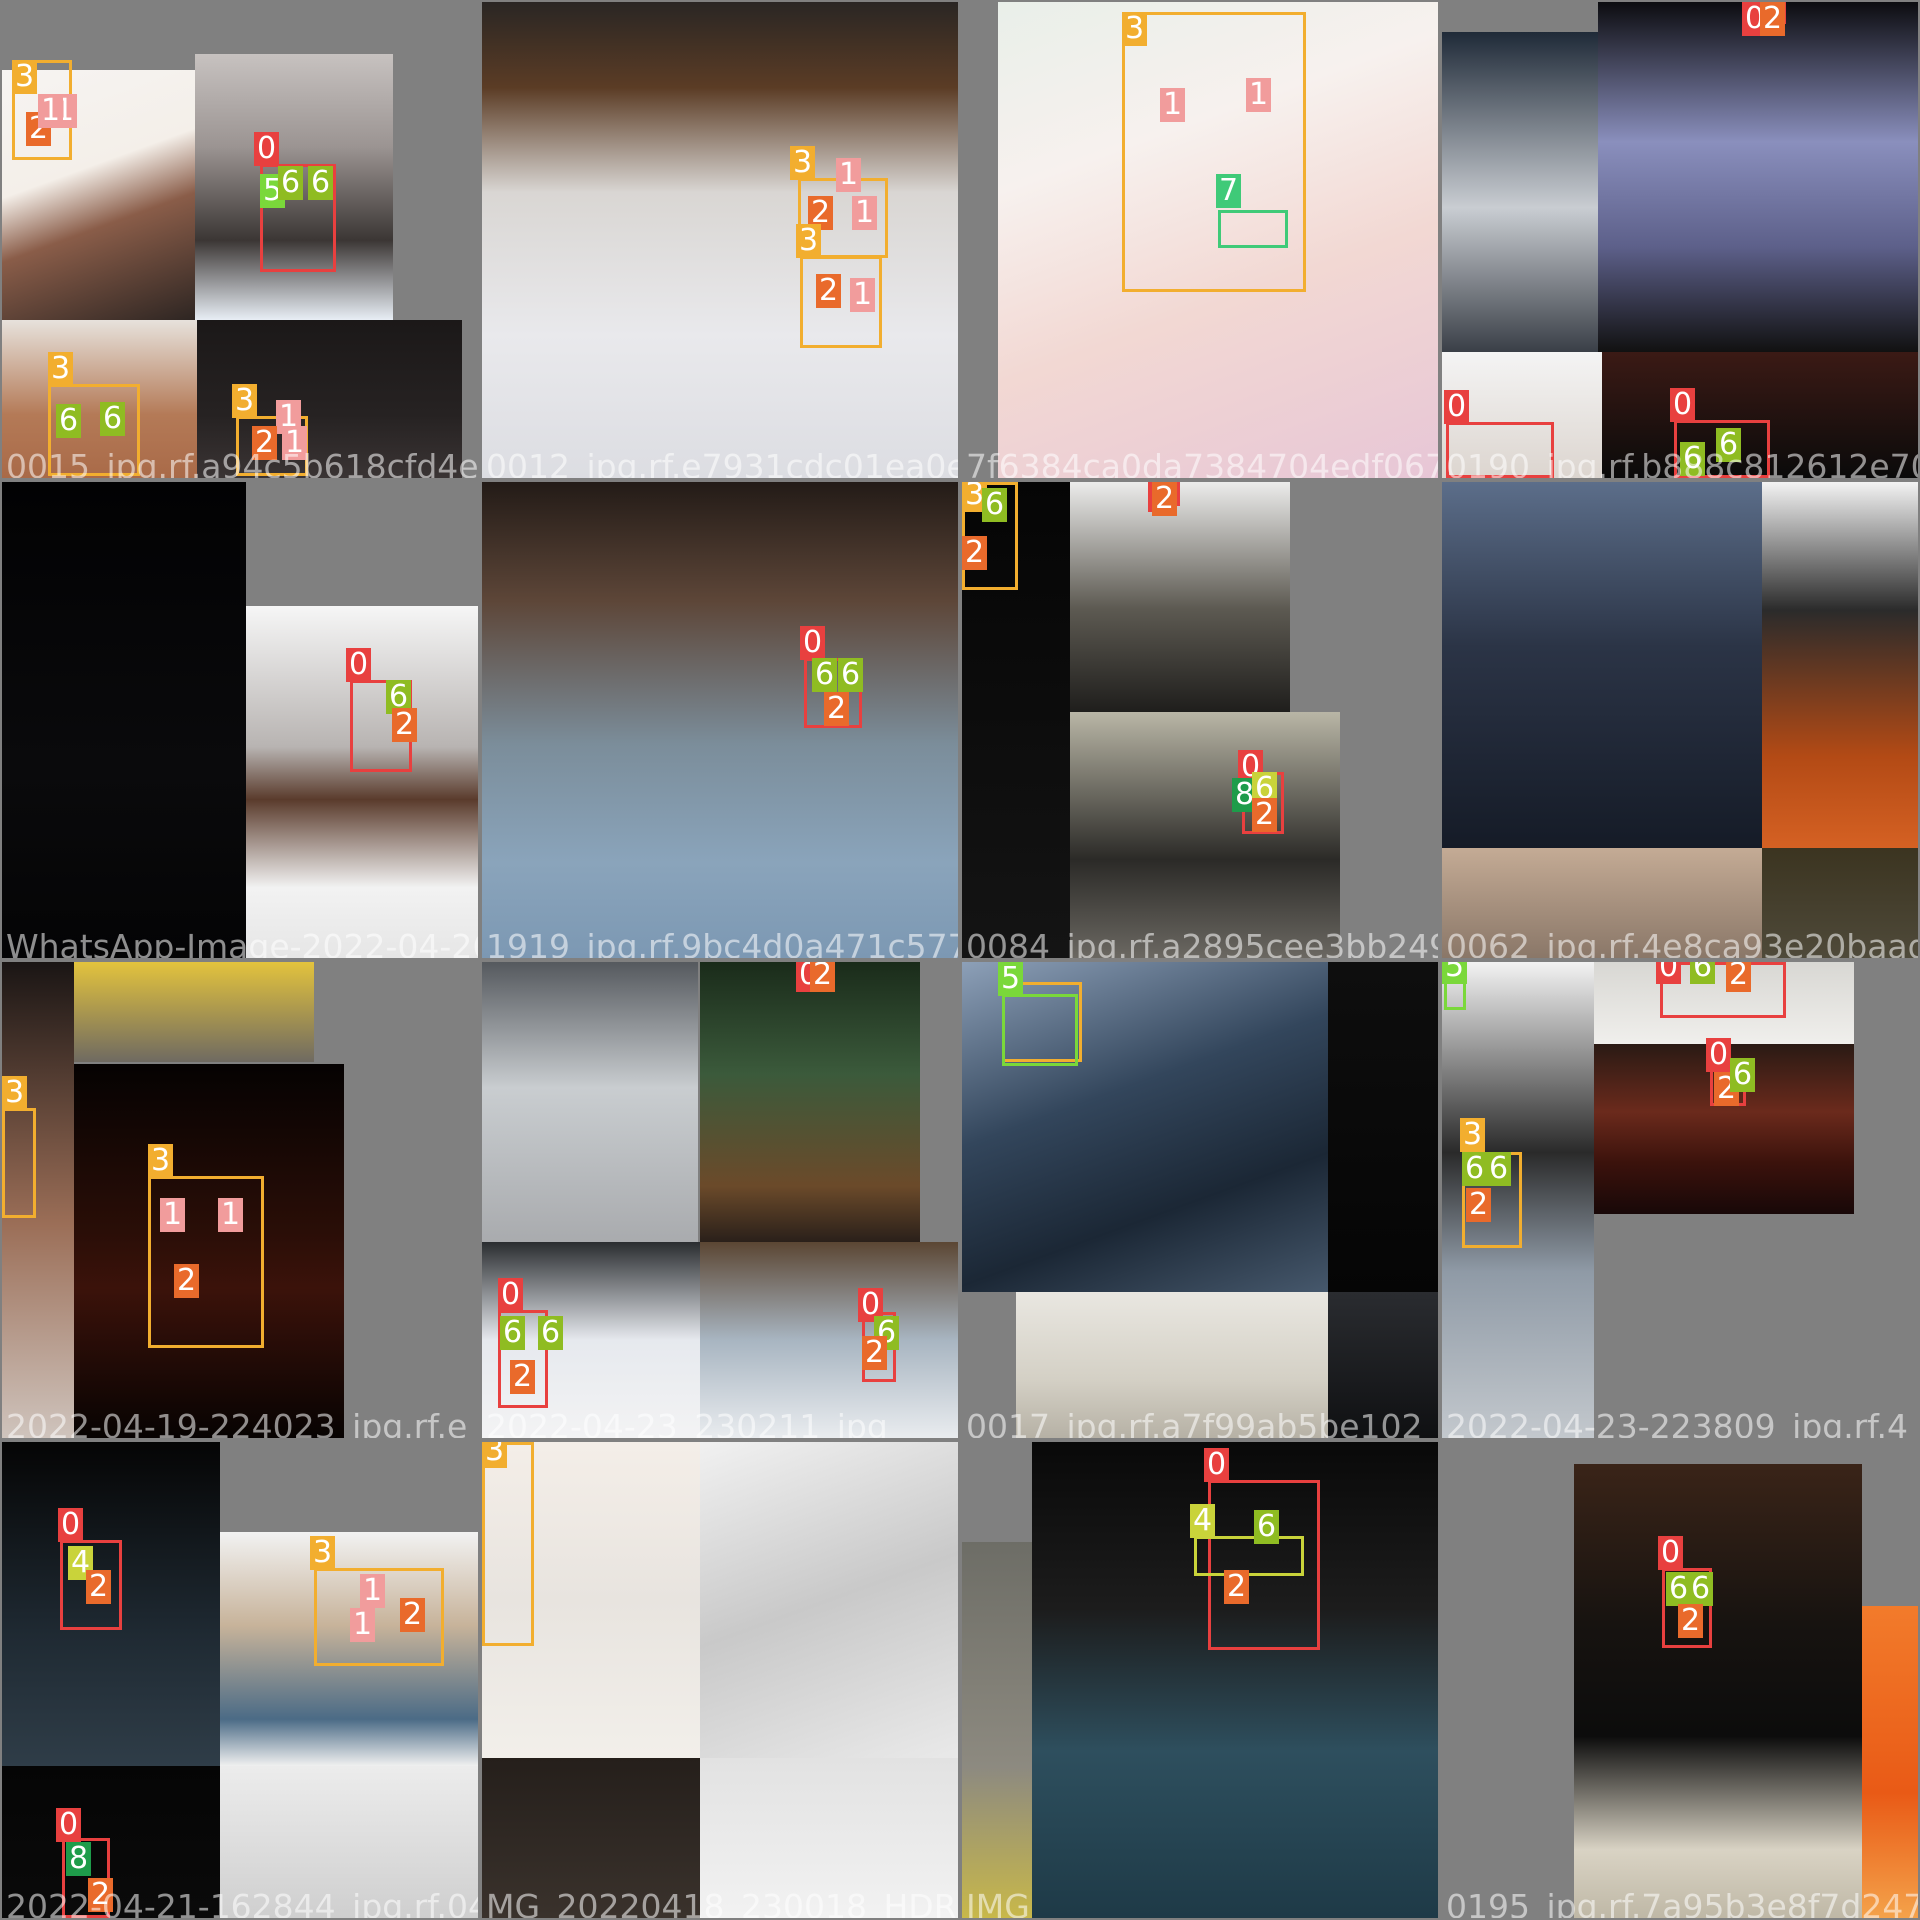  I want to click on image-filename: 2022-04-19-224023_jpg.rf.e, so click(237, 1422).